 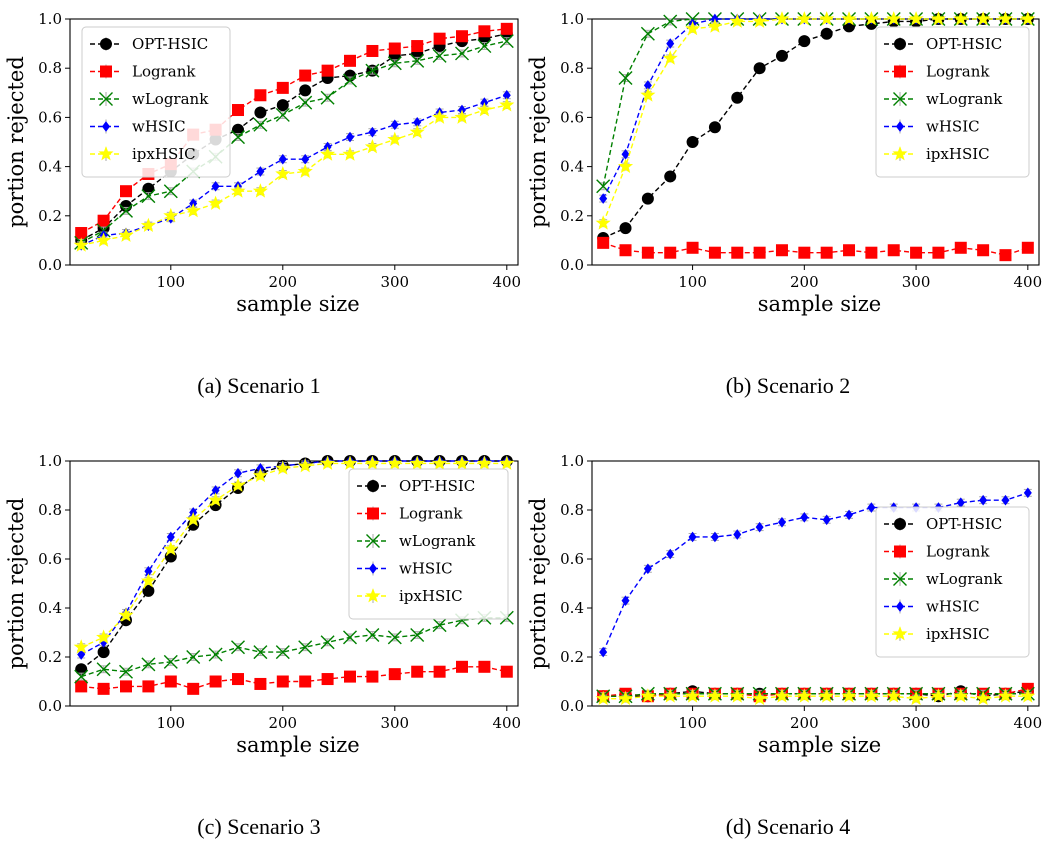 What do you see at coordinates (964, 99) in the screenshot?
I see `legend-label: wLogrank` at bounding box center [964, 99].